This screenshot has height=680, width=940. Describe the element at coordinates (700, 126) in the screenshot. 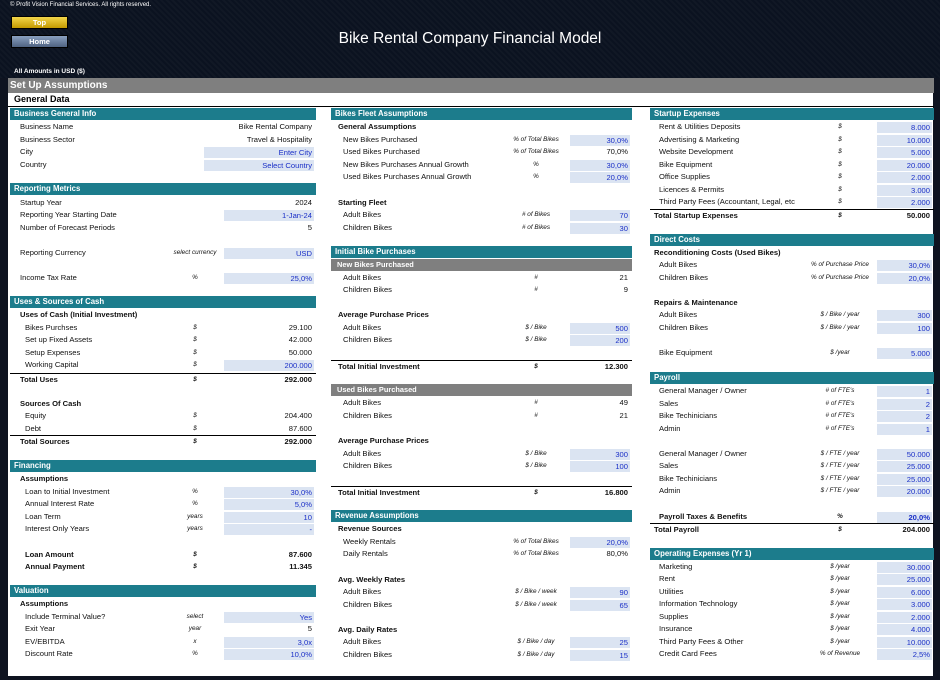

I see `startup-row-label: Rent & Utilities Deposits` at that location.